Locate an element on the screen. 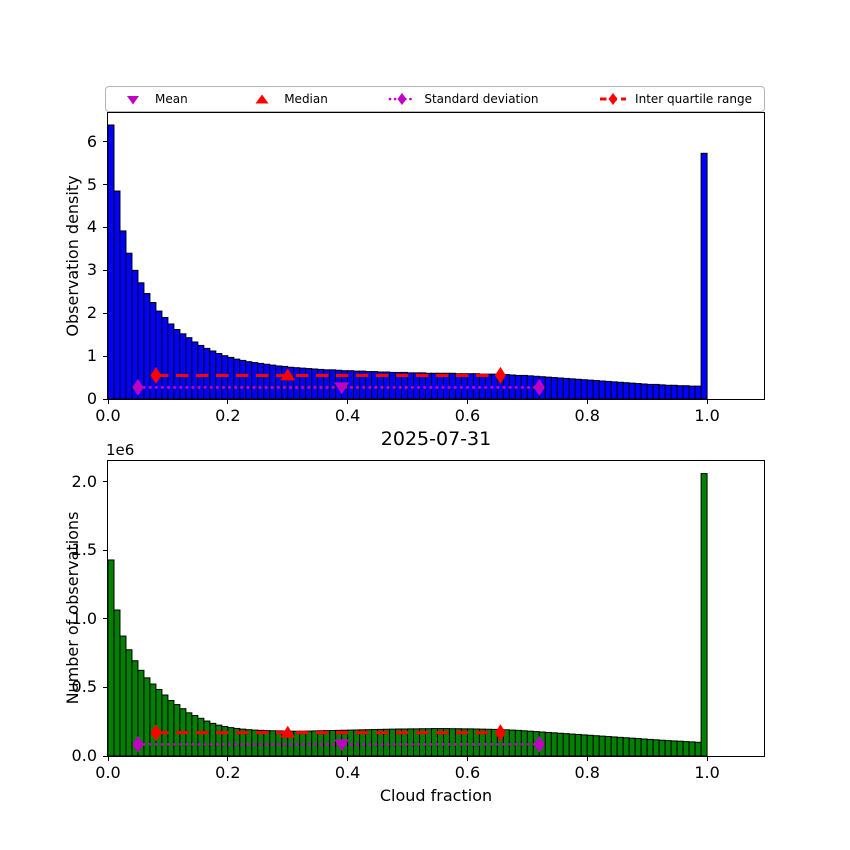  y-tick-label: 1.5 is located at coordinates (84, 550).